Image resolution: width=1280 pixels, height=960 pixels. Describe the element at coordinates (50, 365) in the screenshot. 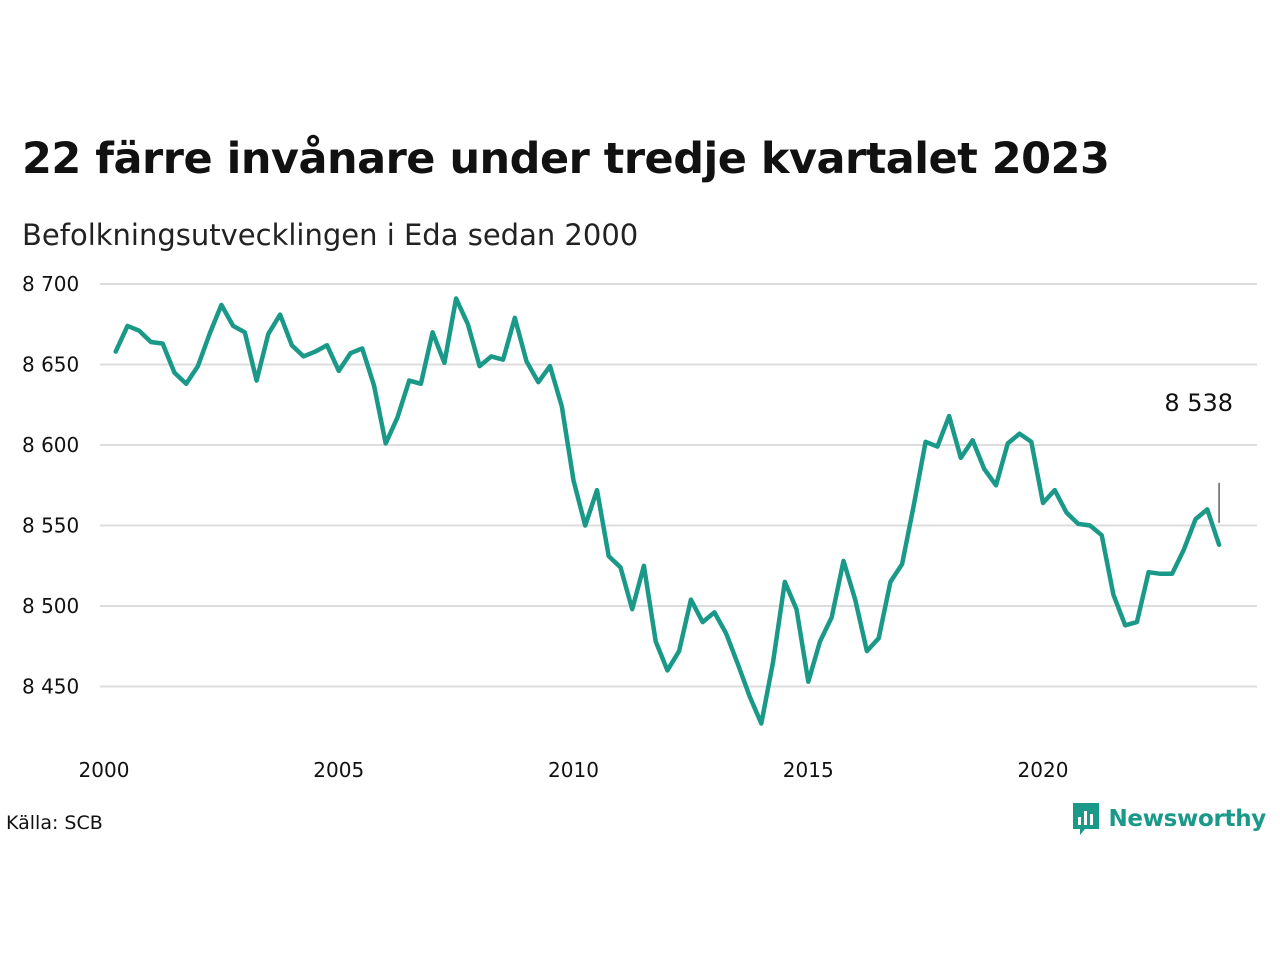

I see `y-tick-label: 8 650` at that location.